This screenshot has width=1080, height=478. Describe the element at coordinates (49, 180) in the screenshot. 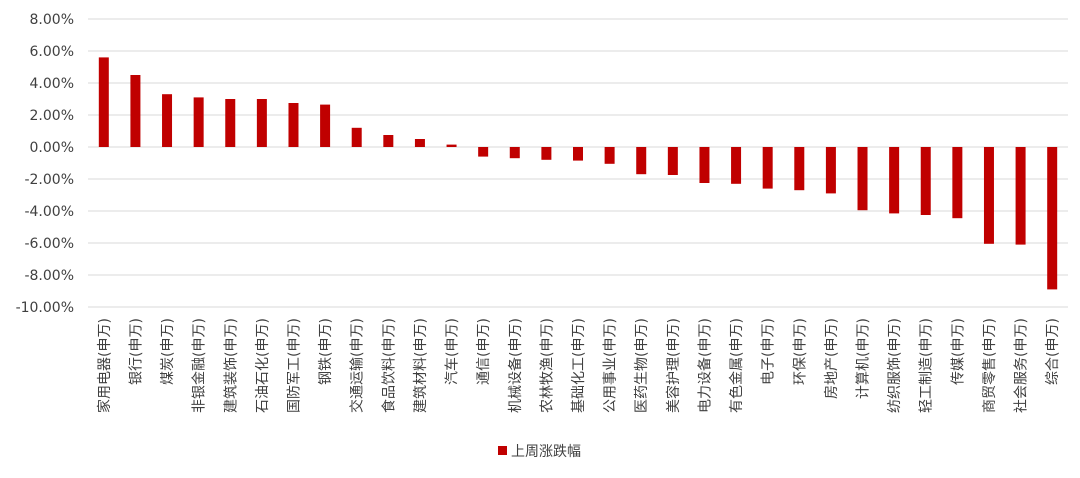

I see `y-tick-label: -2.00%` at that location.